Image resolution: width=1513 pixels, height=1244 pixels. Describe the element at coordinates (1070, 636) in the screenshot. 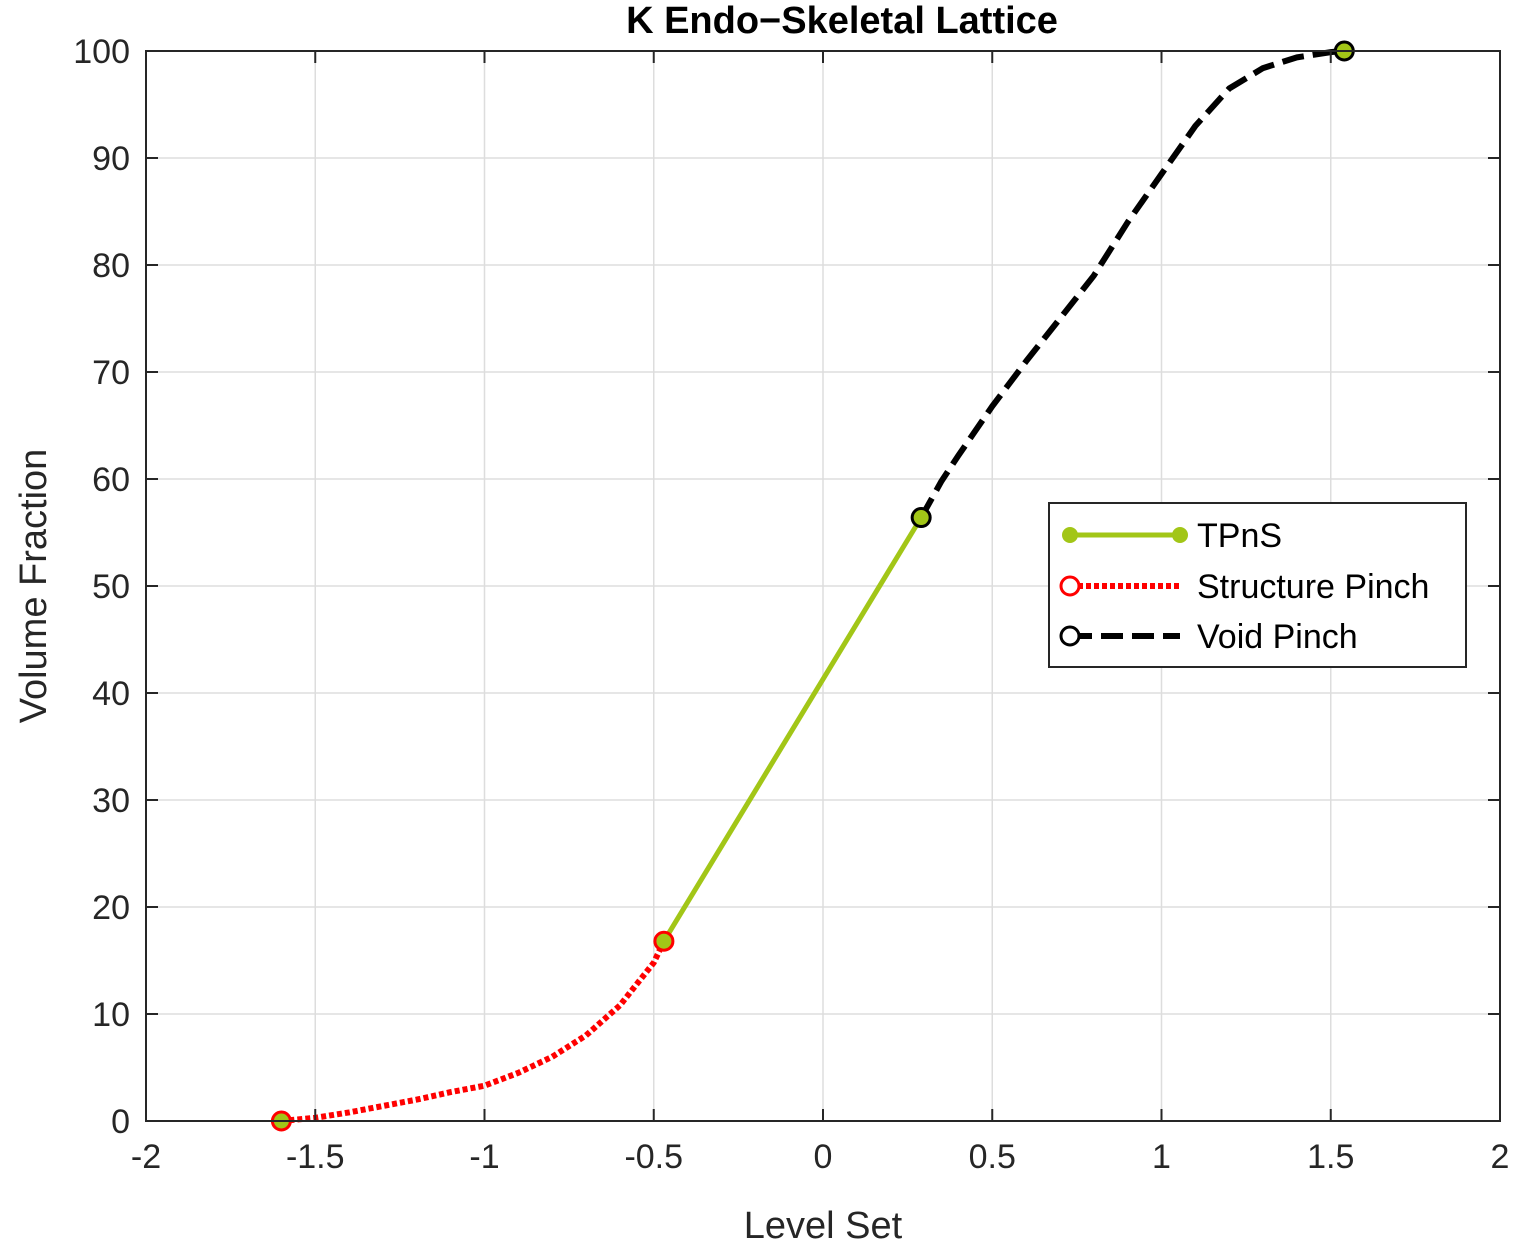

I see `legend-marker-void-pinch` at that location.